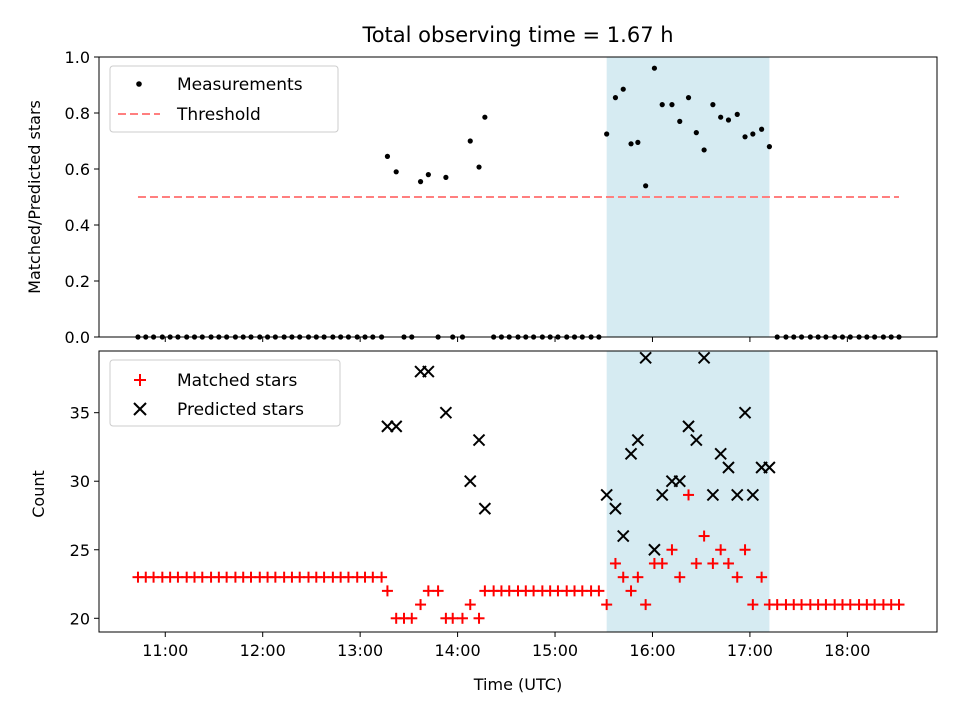 Image resolution: width=960 pixels, height=720 pixels. I want to click on top-legend: Measurements Threshold, so click(224, 99).